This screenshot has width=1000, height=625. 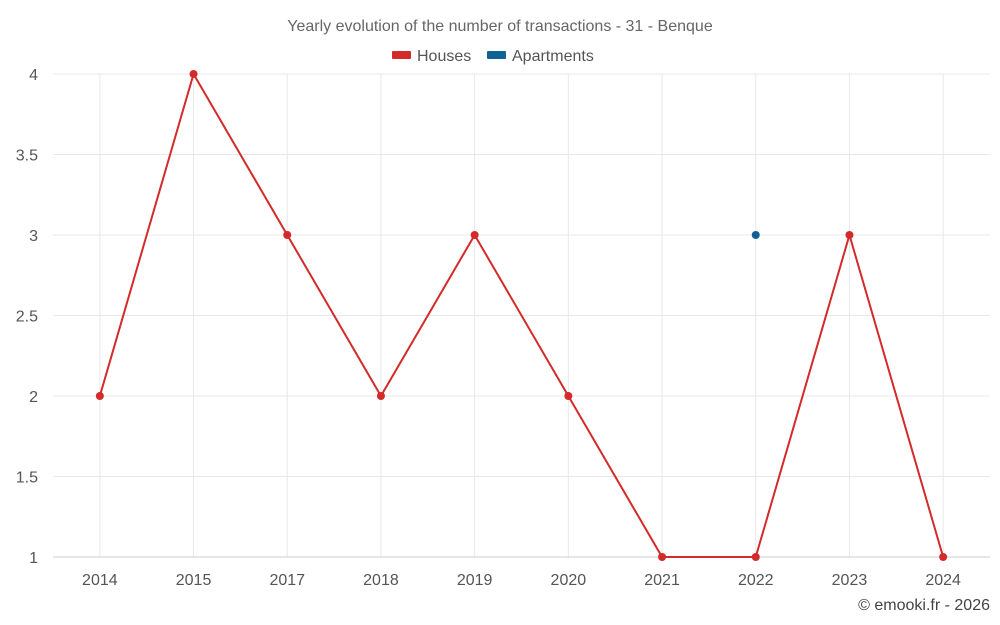 What do you see at coordinates (755, 235) in the screenshot?
I see `data-point-apartments` at bounding box center [755, 235].